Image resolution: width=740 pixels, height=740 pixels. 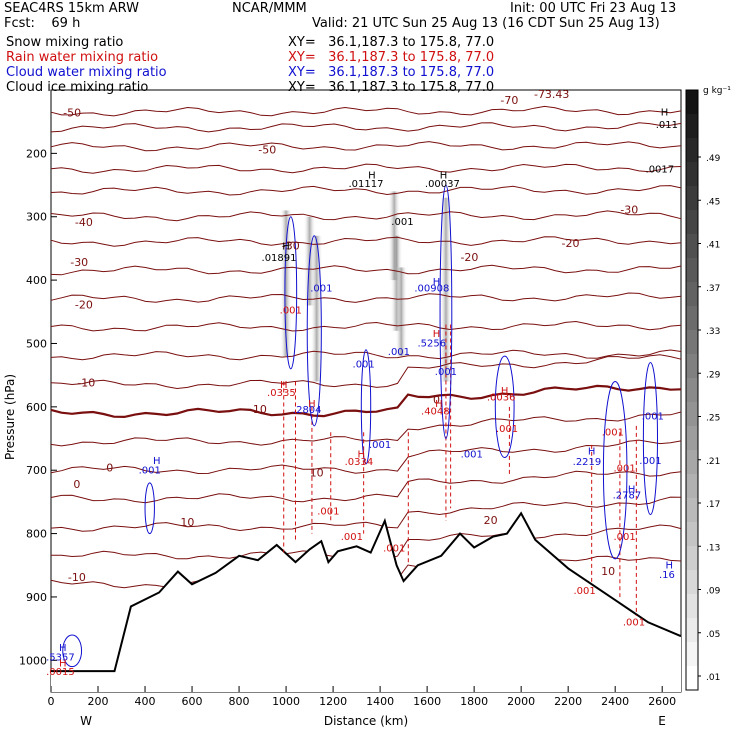 I want to click on field-annotation: .16, so click(x=667, y=575).